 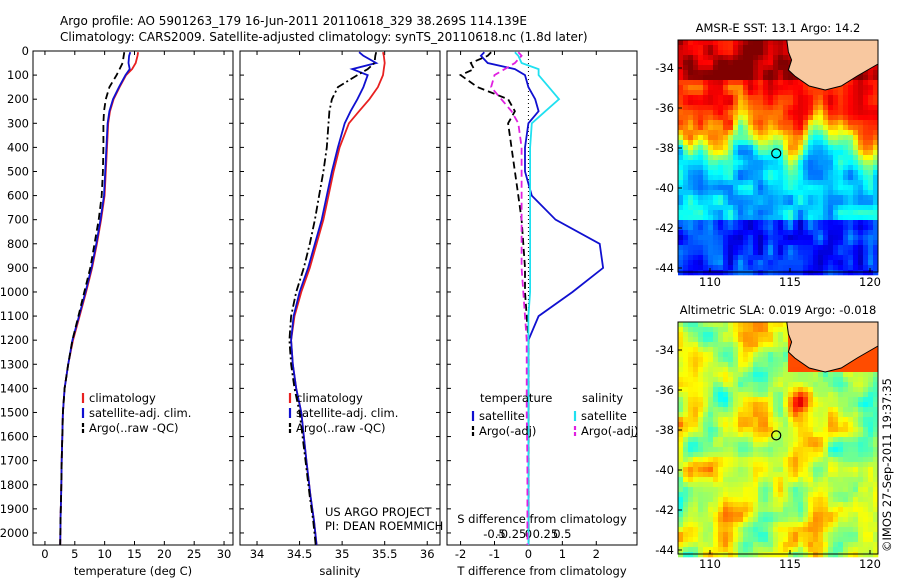 What do you see at coordinates (14, 292) in the screenshot?
I see `depth-tick-label: 1000` at bounding box center [14, 292].